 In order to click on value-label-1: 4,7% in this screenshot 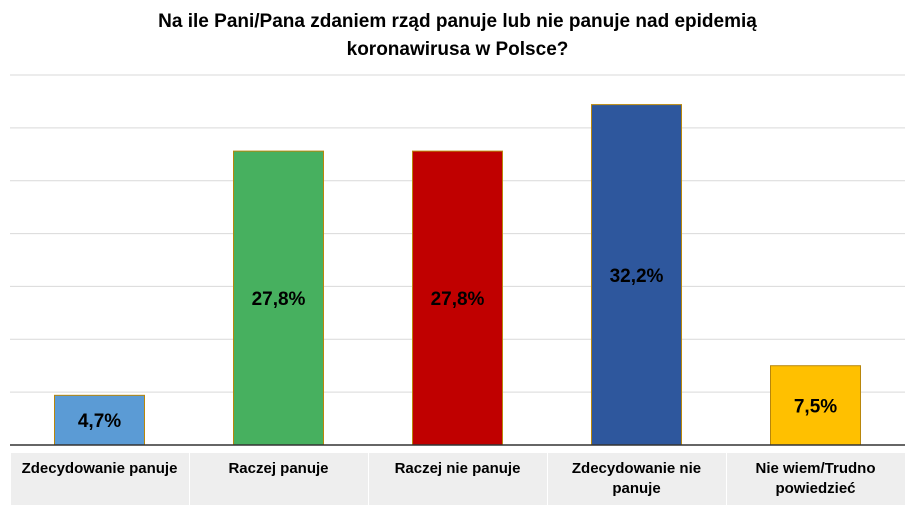, I will do `click(99, 421)`.